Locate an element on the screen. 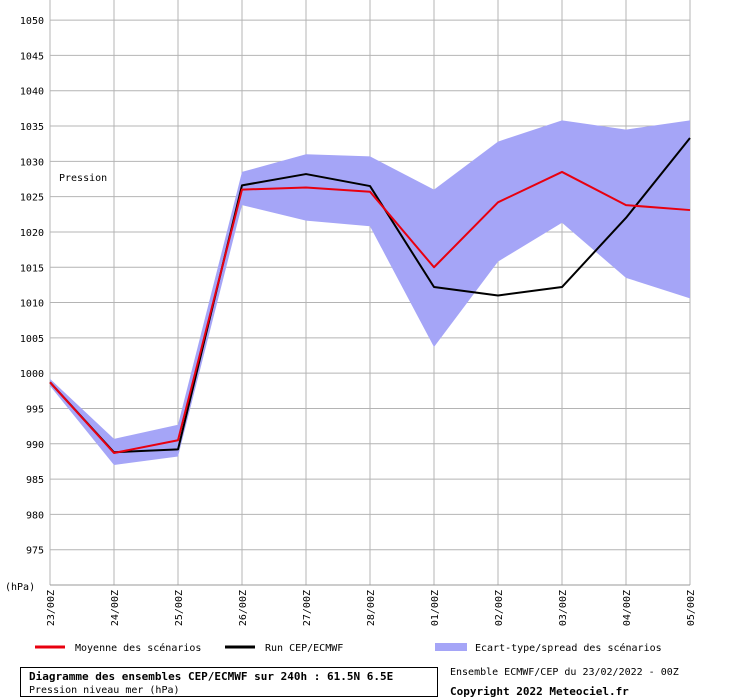  y-tick-label: 1000 is located at coordinates (32, 374).